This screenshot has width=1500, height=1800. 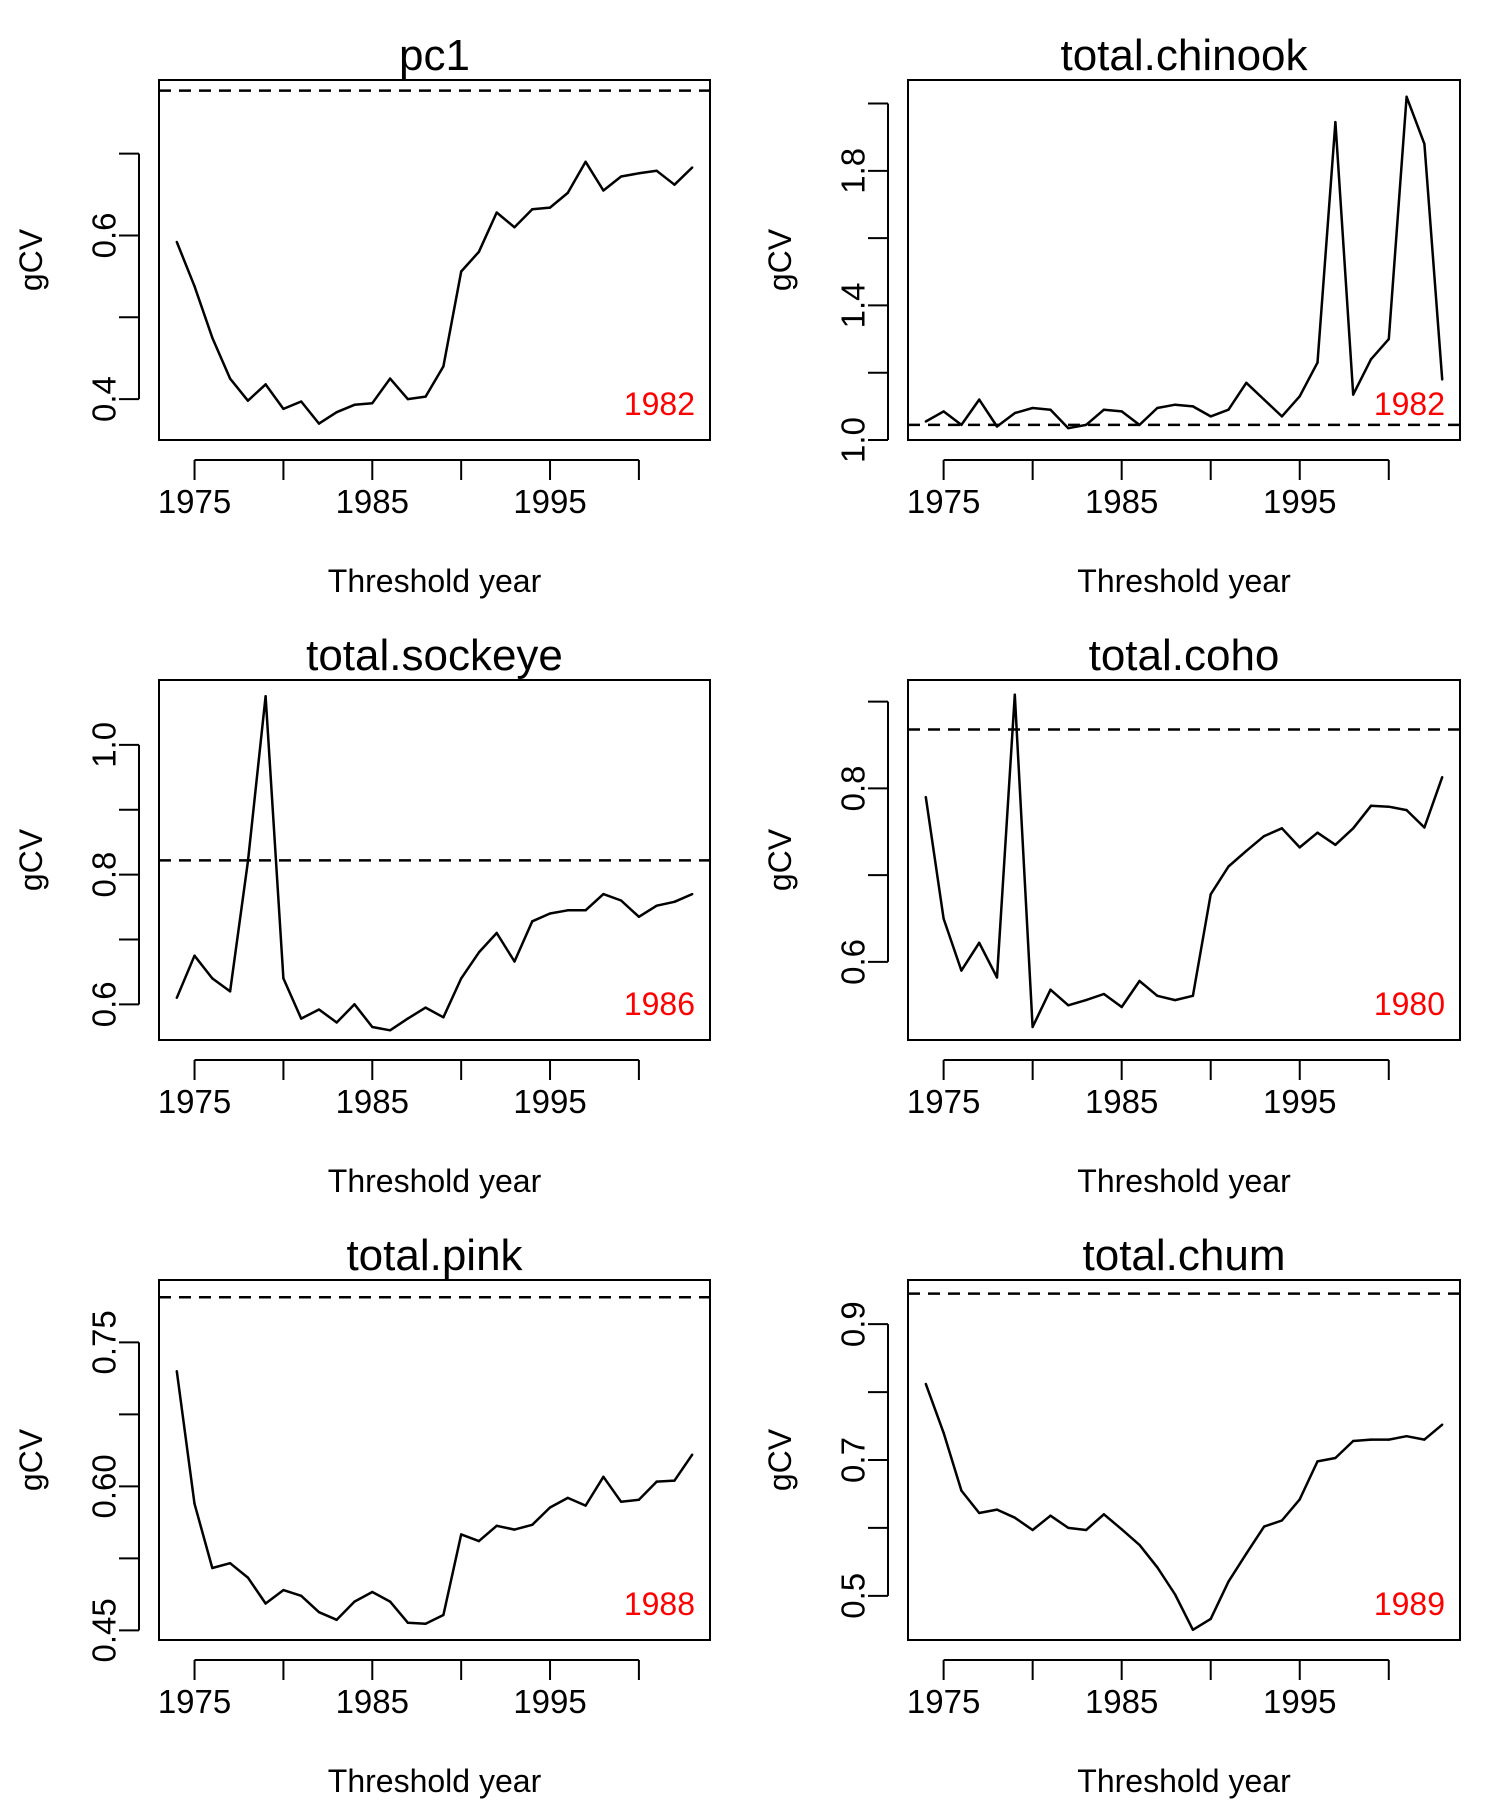 What do you see at coordinates (104, 1004) in the screenshot?
I see `y-tick-label: 0.6` at bounding box center [104, 1004].